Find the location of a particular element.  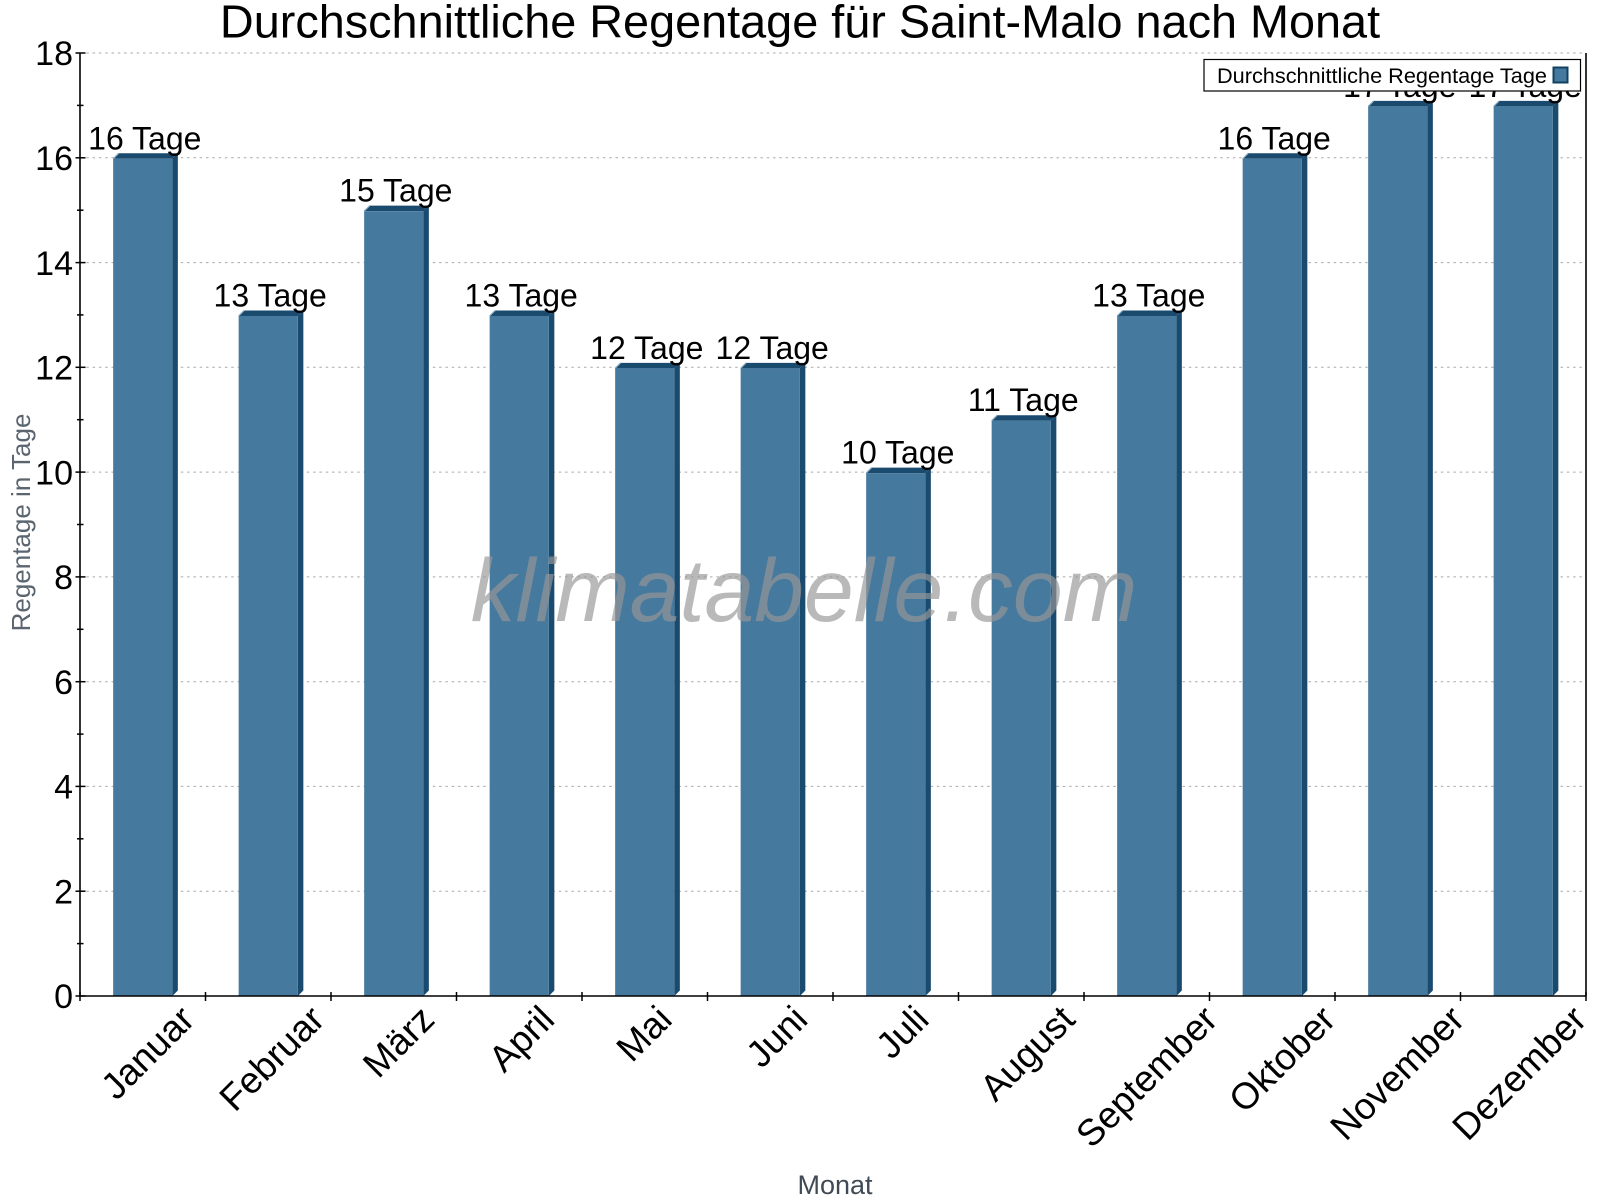

svg-text: 12 is located at coordinates (54, 369).